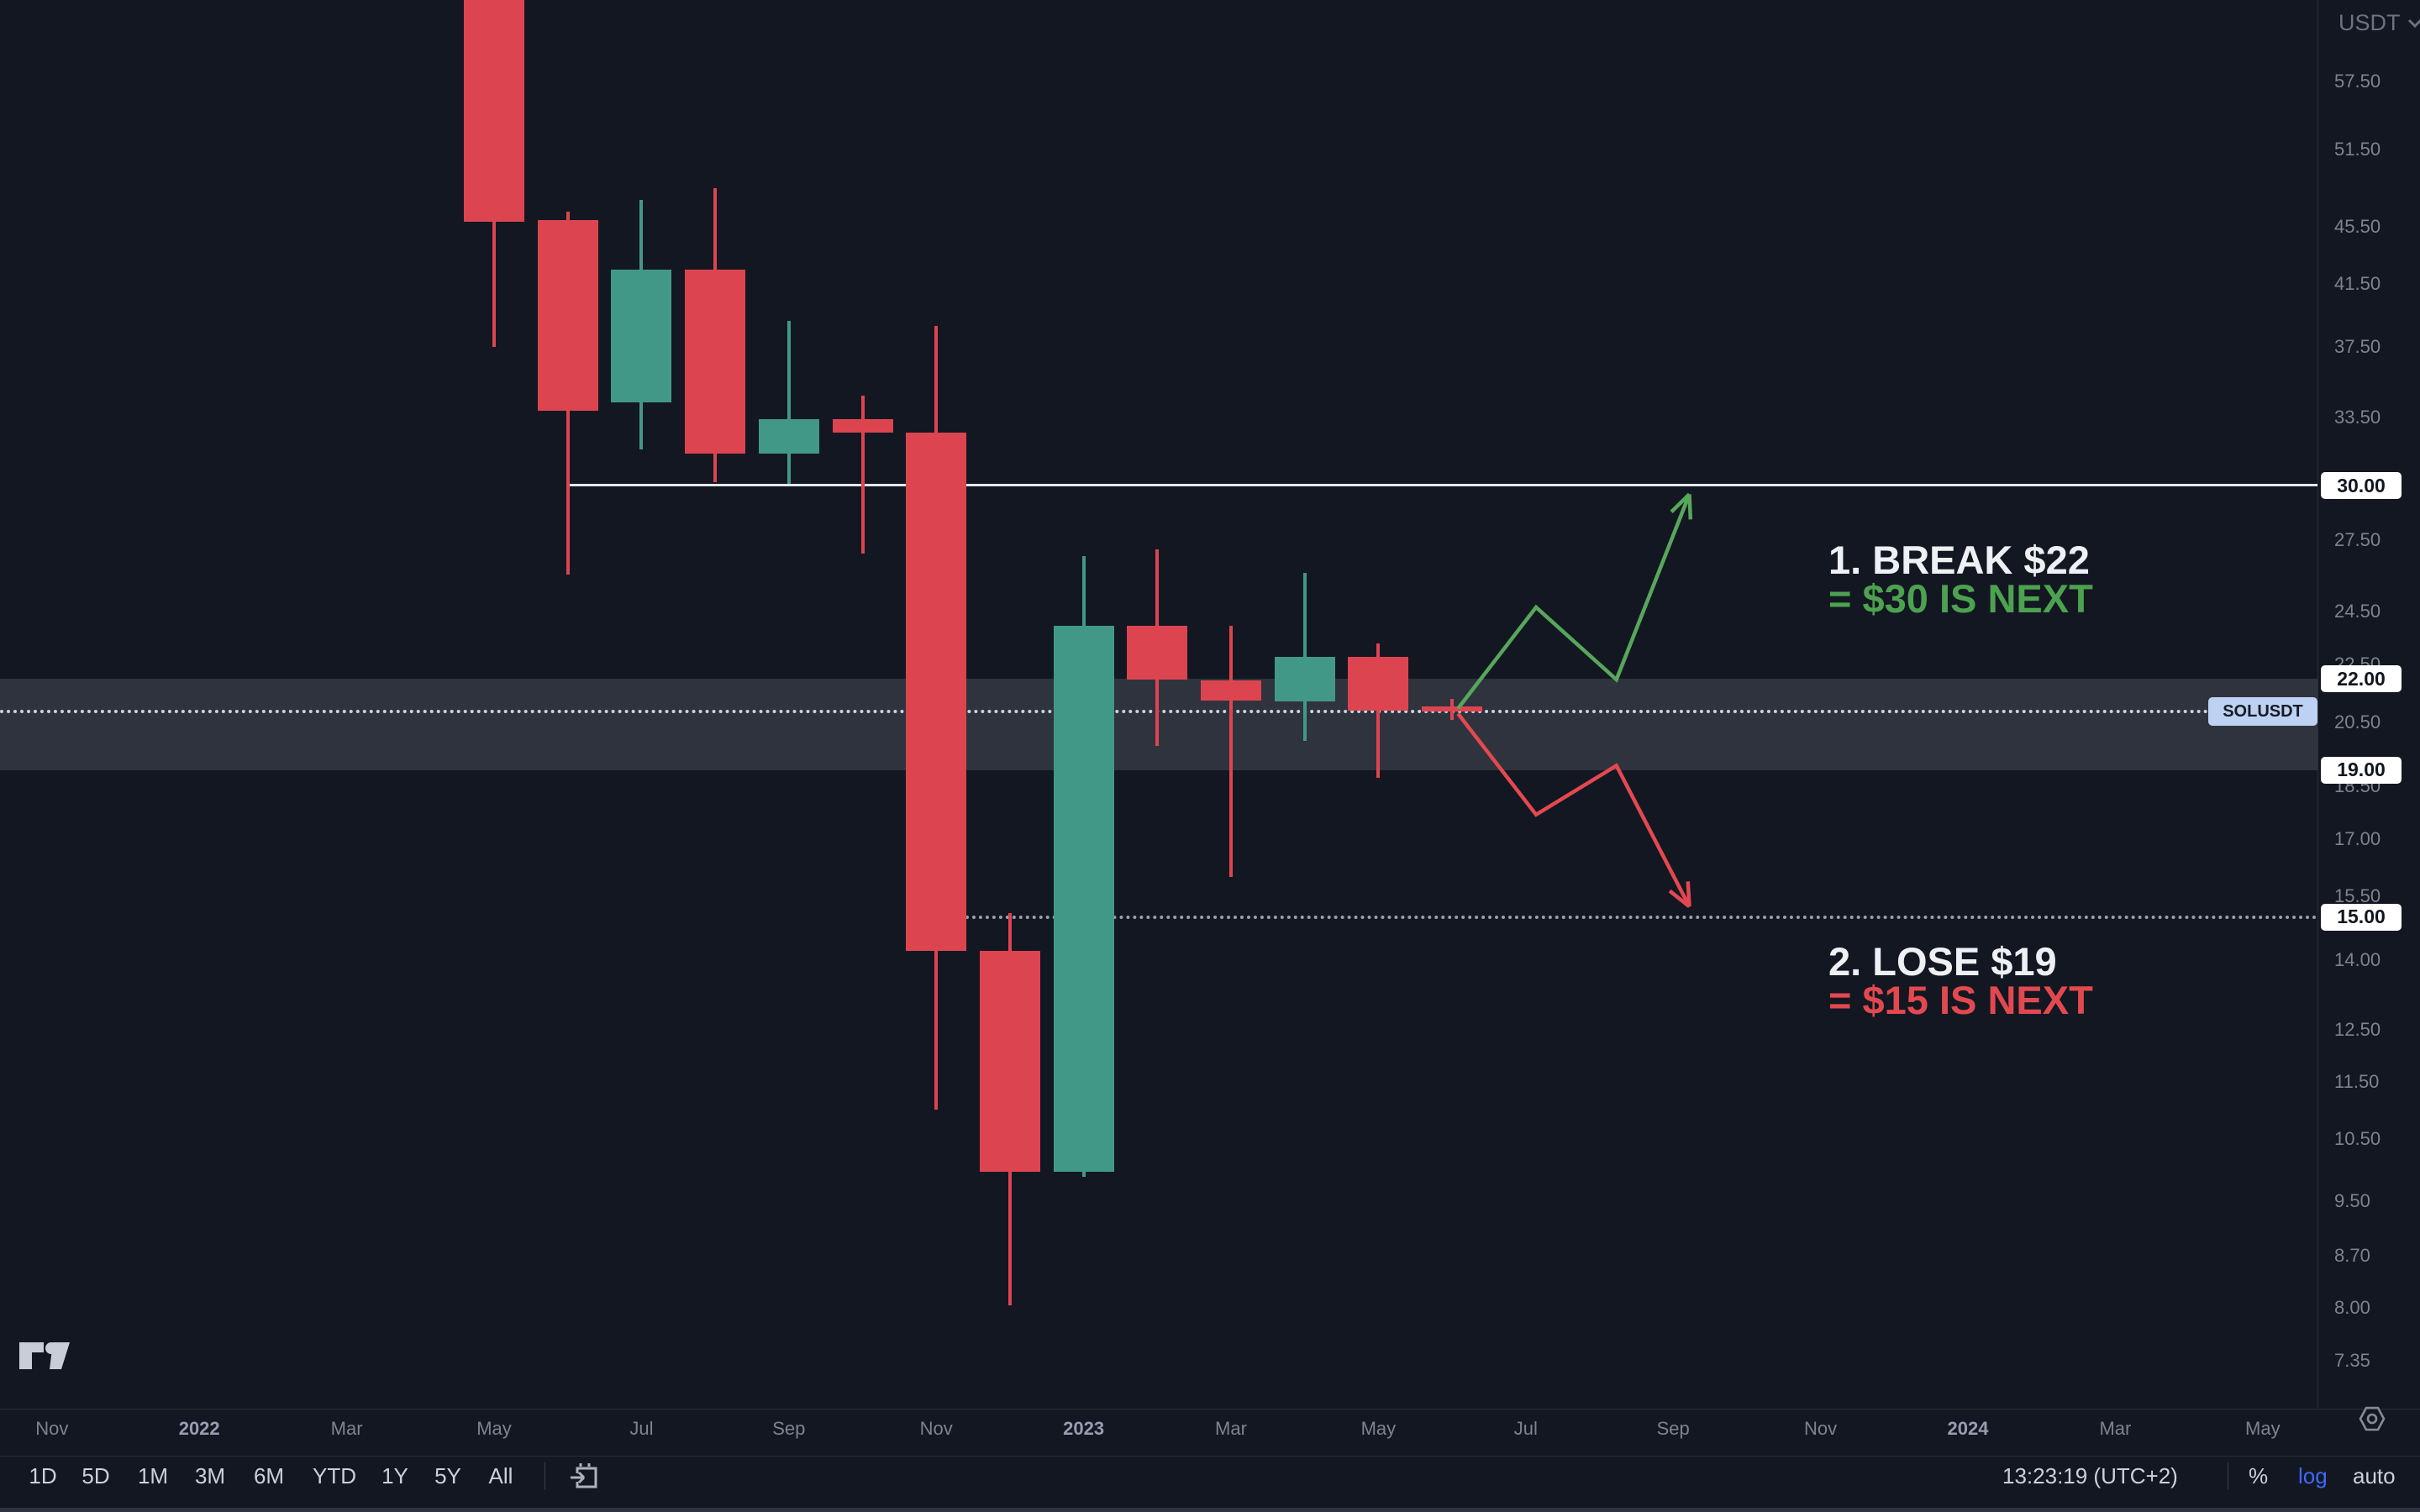 The height and width of the screenshot is (1512, 2420). I want to click on bullish-annotation: 1. BREAK $22 = $30 IS NEXT, so click(1961, 579).